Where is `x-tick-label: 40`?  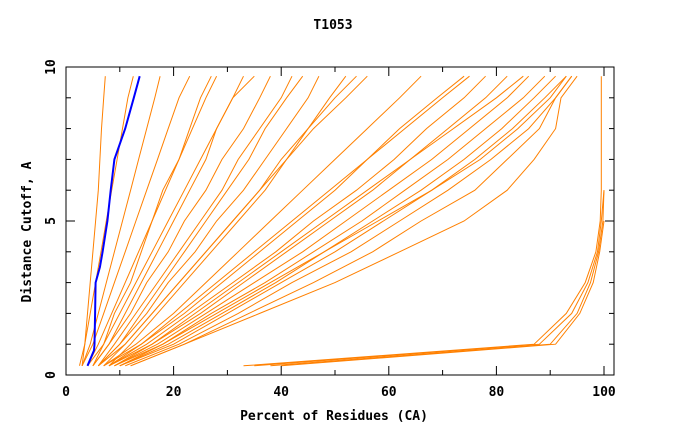 x-tick-label: 40 is located at coordinates (281, 392).